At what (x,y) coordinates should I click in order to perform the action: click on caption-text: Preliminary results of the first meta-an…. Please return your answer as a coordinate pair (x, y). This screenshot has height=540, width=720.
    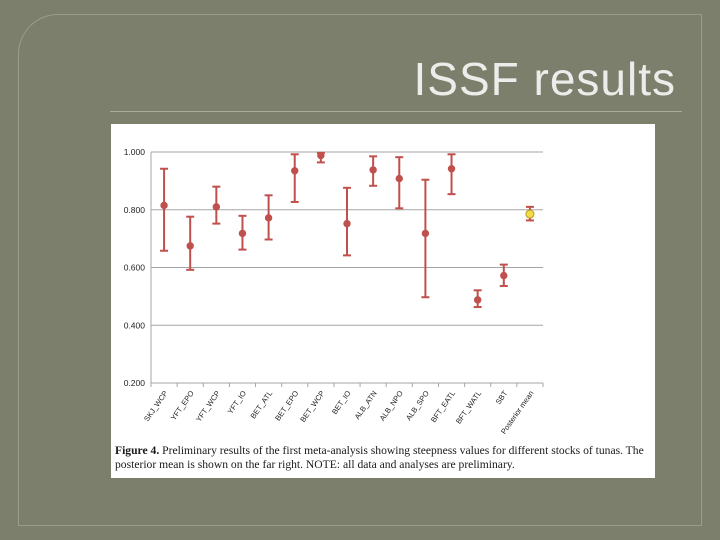
    Looking at the image, I should click on (379, 457).